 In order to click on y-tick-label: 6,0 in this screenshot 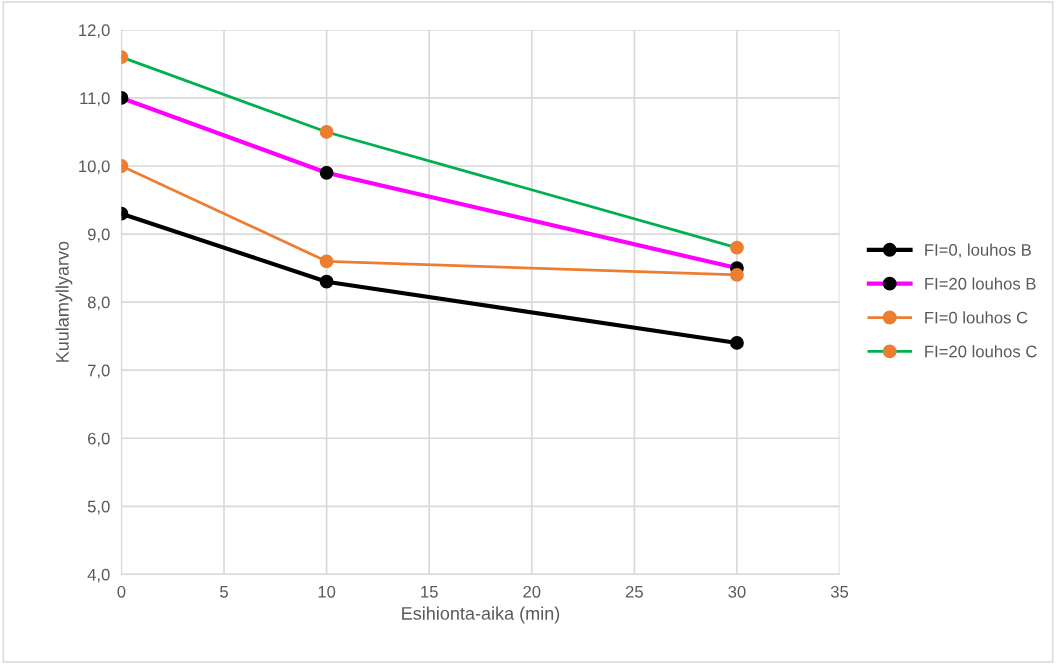, I will do `click(99, 439)`.